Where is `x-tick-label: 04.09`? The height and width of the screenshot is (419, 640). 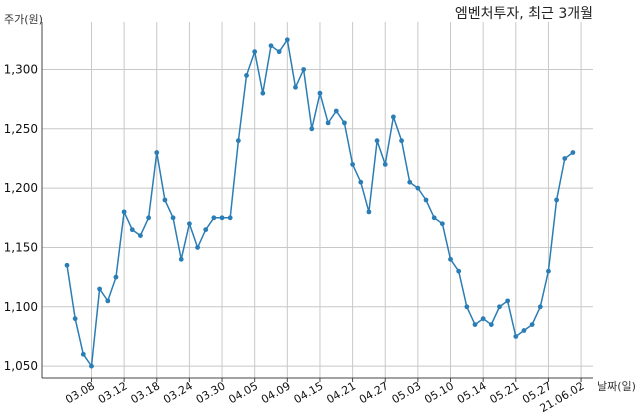 x-tick-label: 04.09 is located at coordinates (276, 392).